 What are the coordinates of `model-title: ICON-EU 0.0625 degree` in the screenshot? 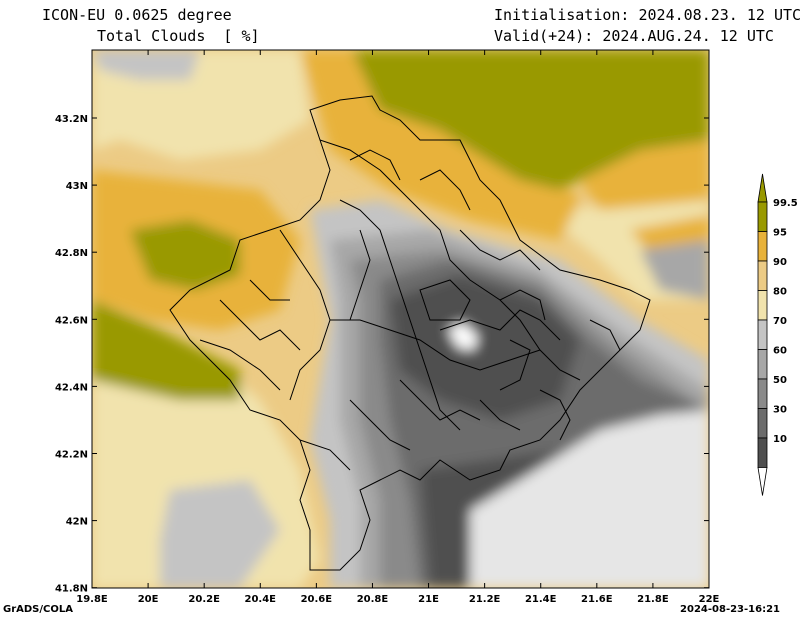 It's located at (137, 15).